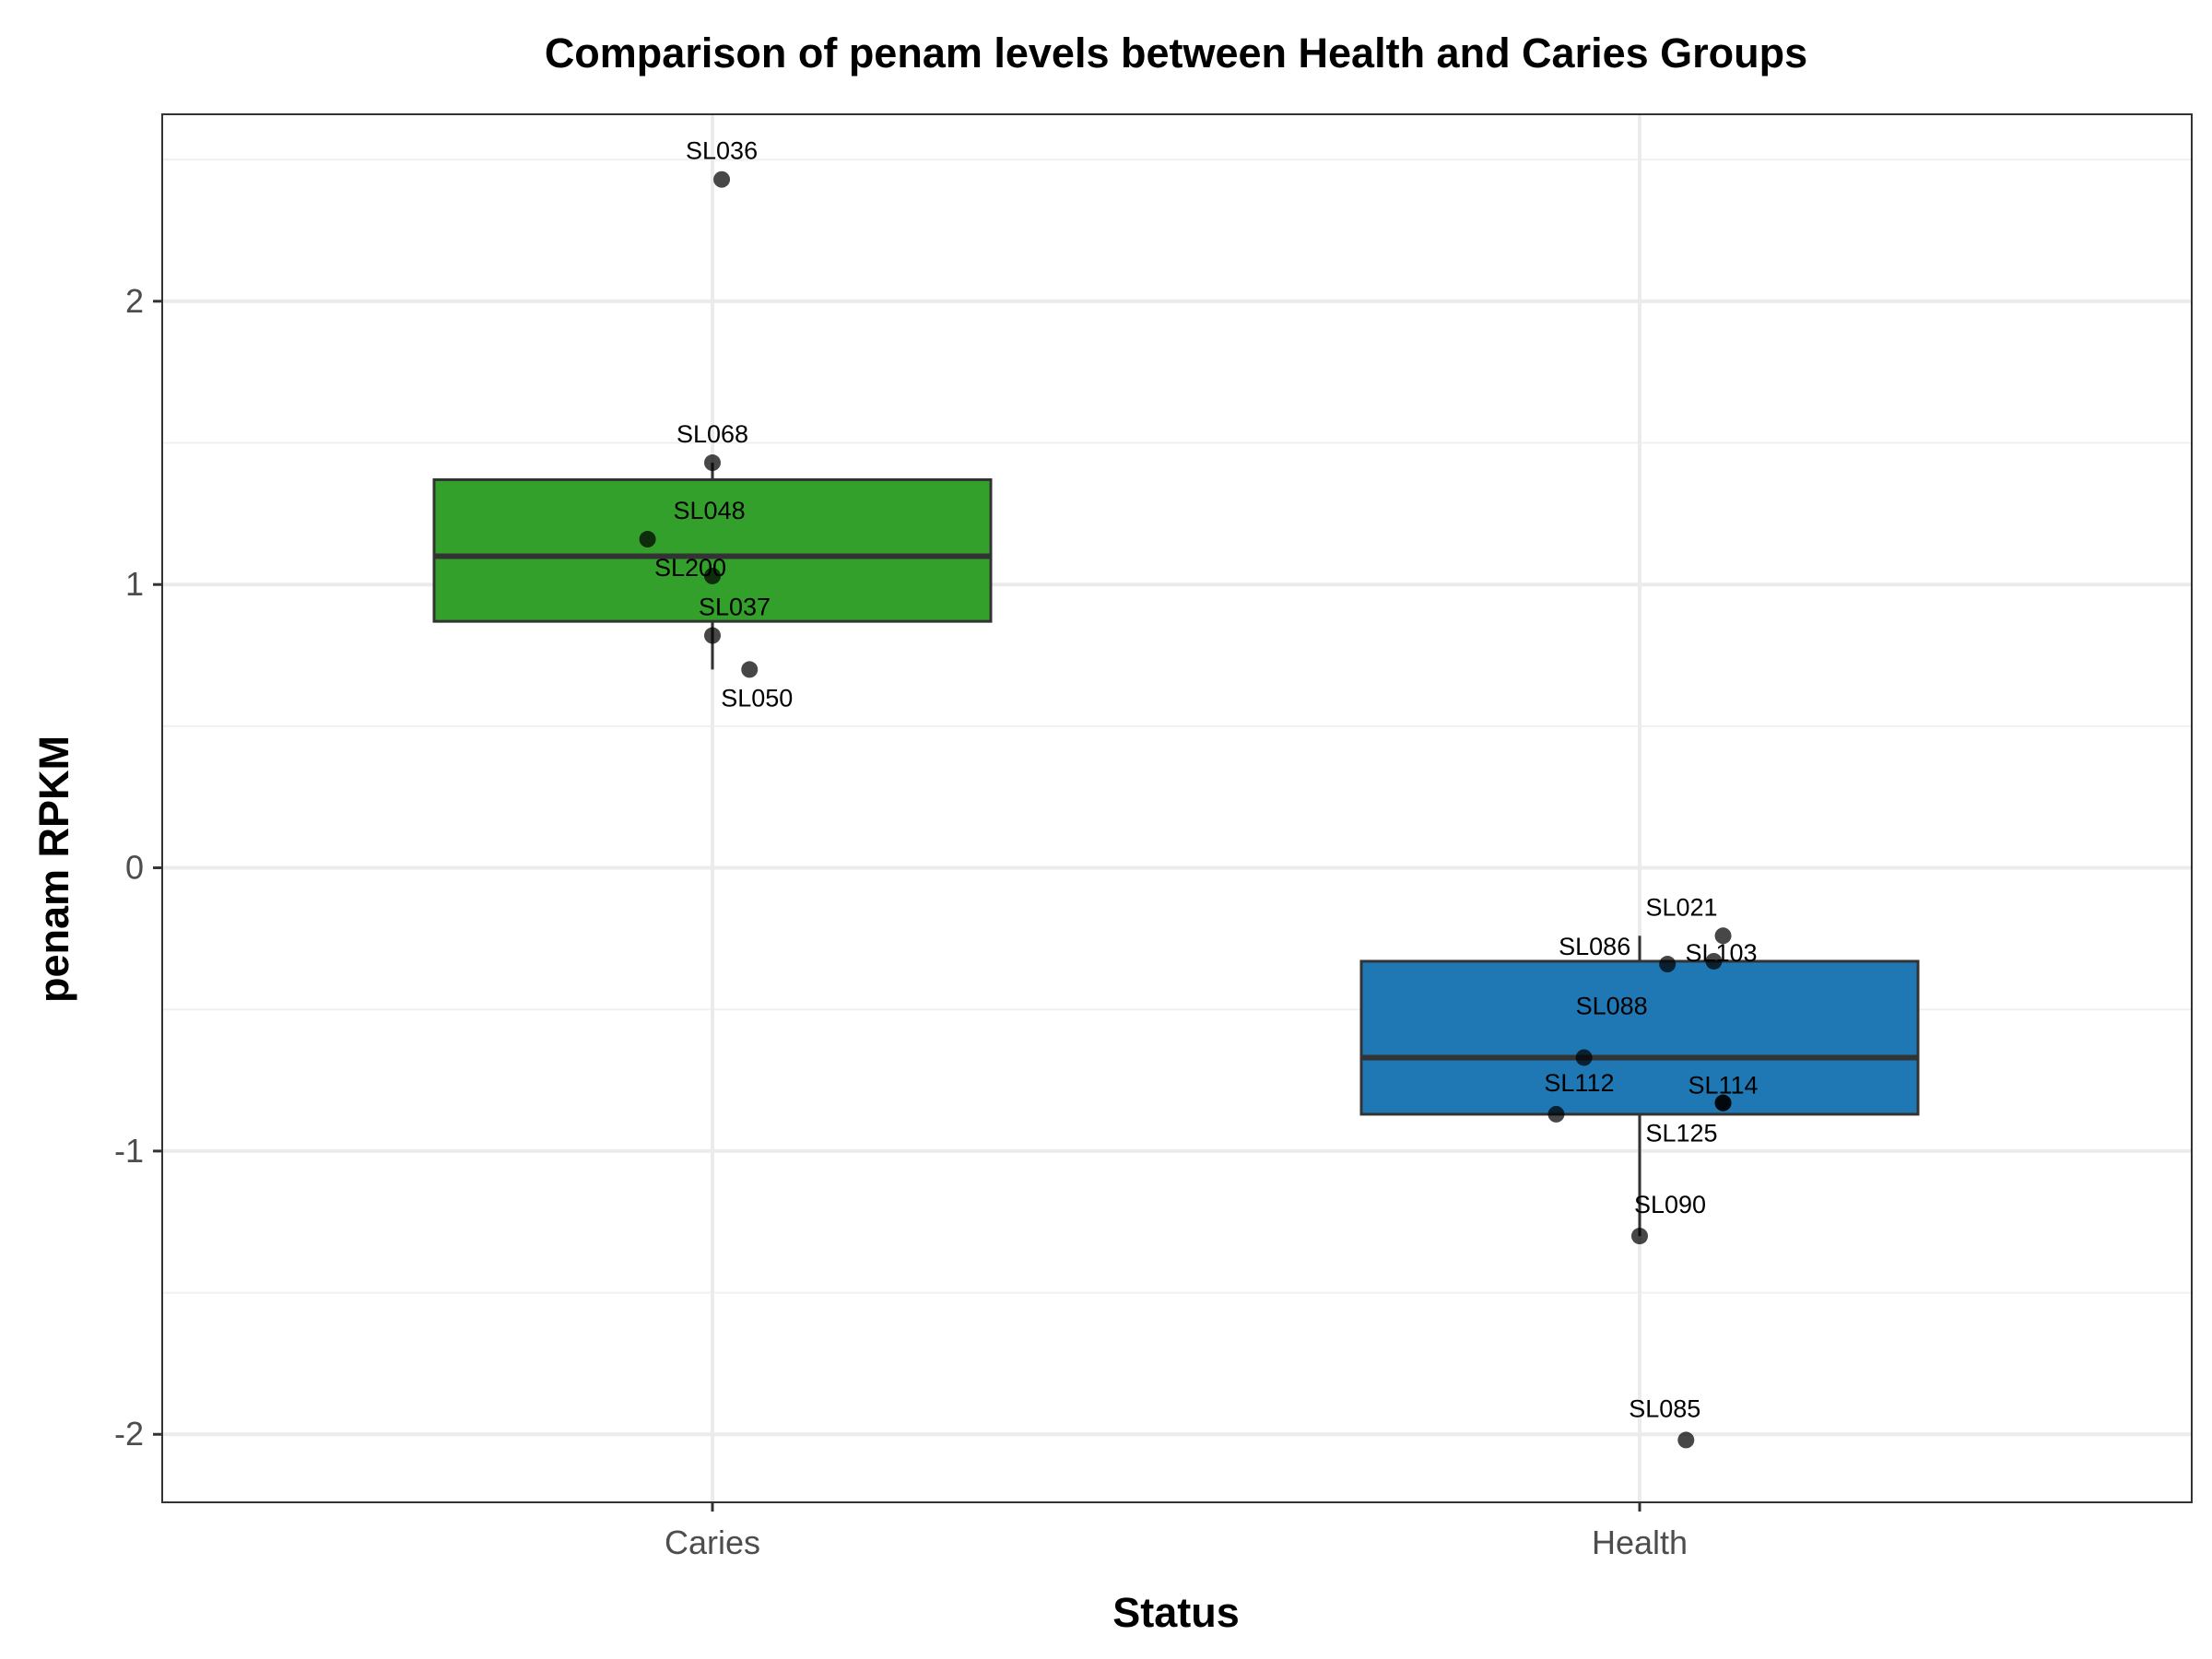  Describe the element at coordinates (134, 868) in the screenshot. I see `y-tick-label: 0` at that location.